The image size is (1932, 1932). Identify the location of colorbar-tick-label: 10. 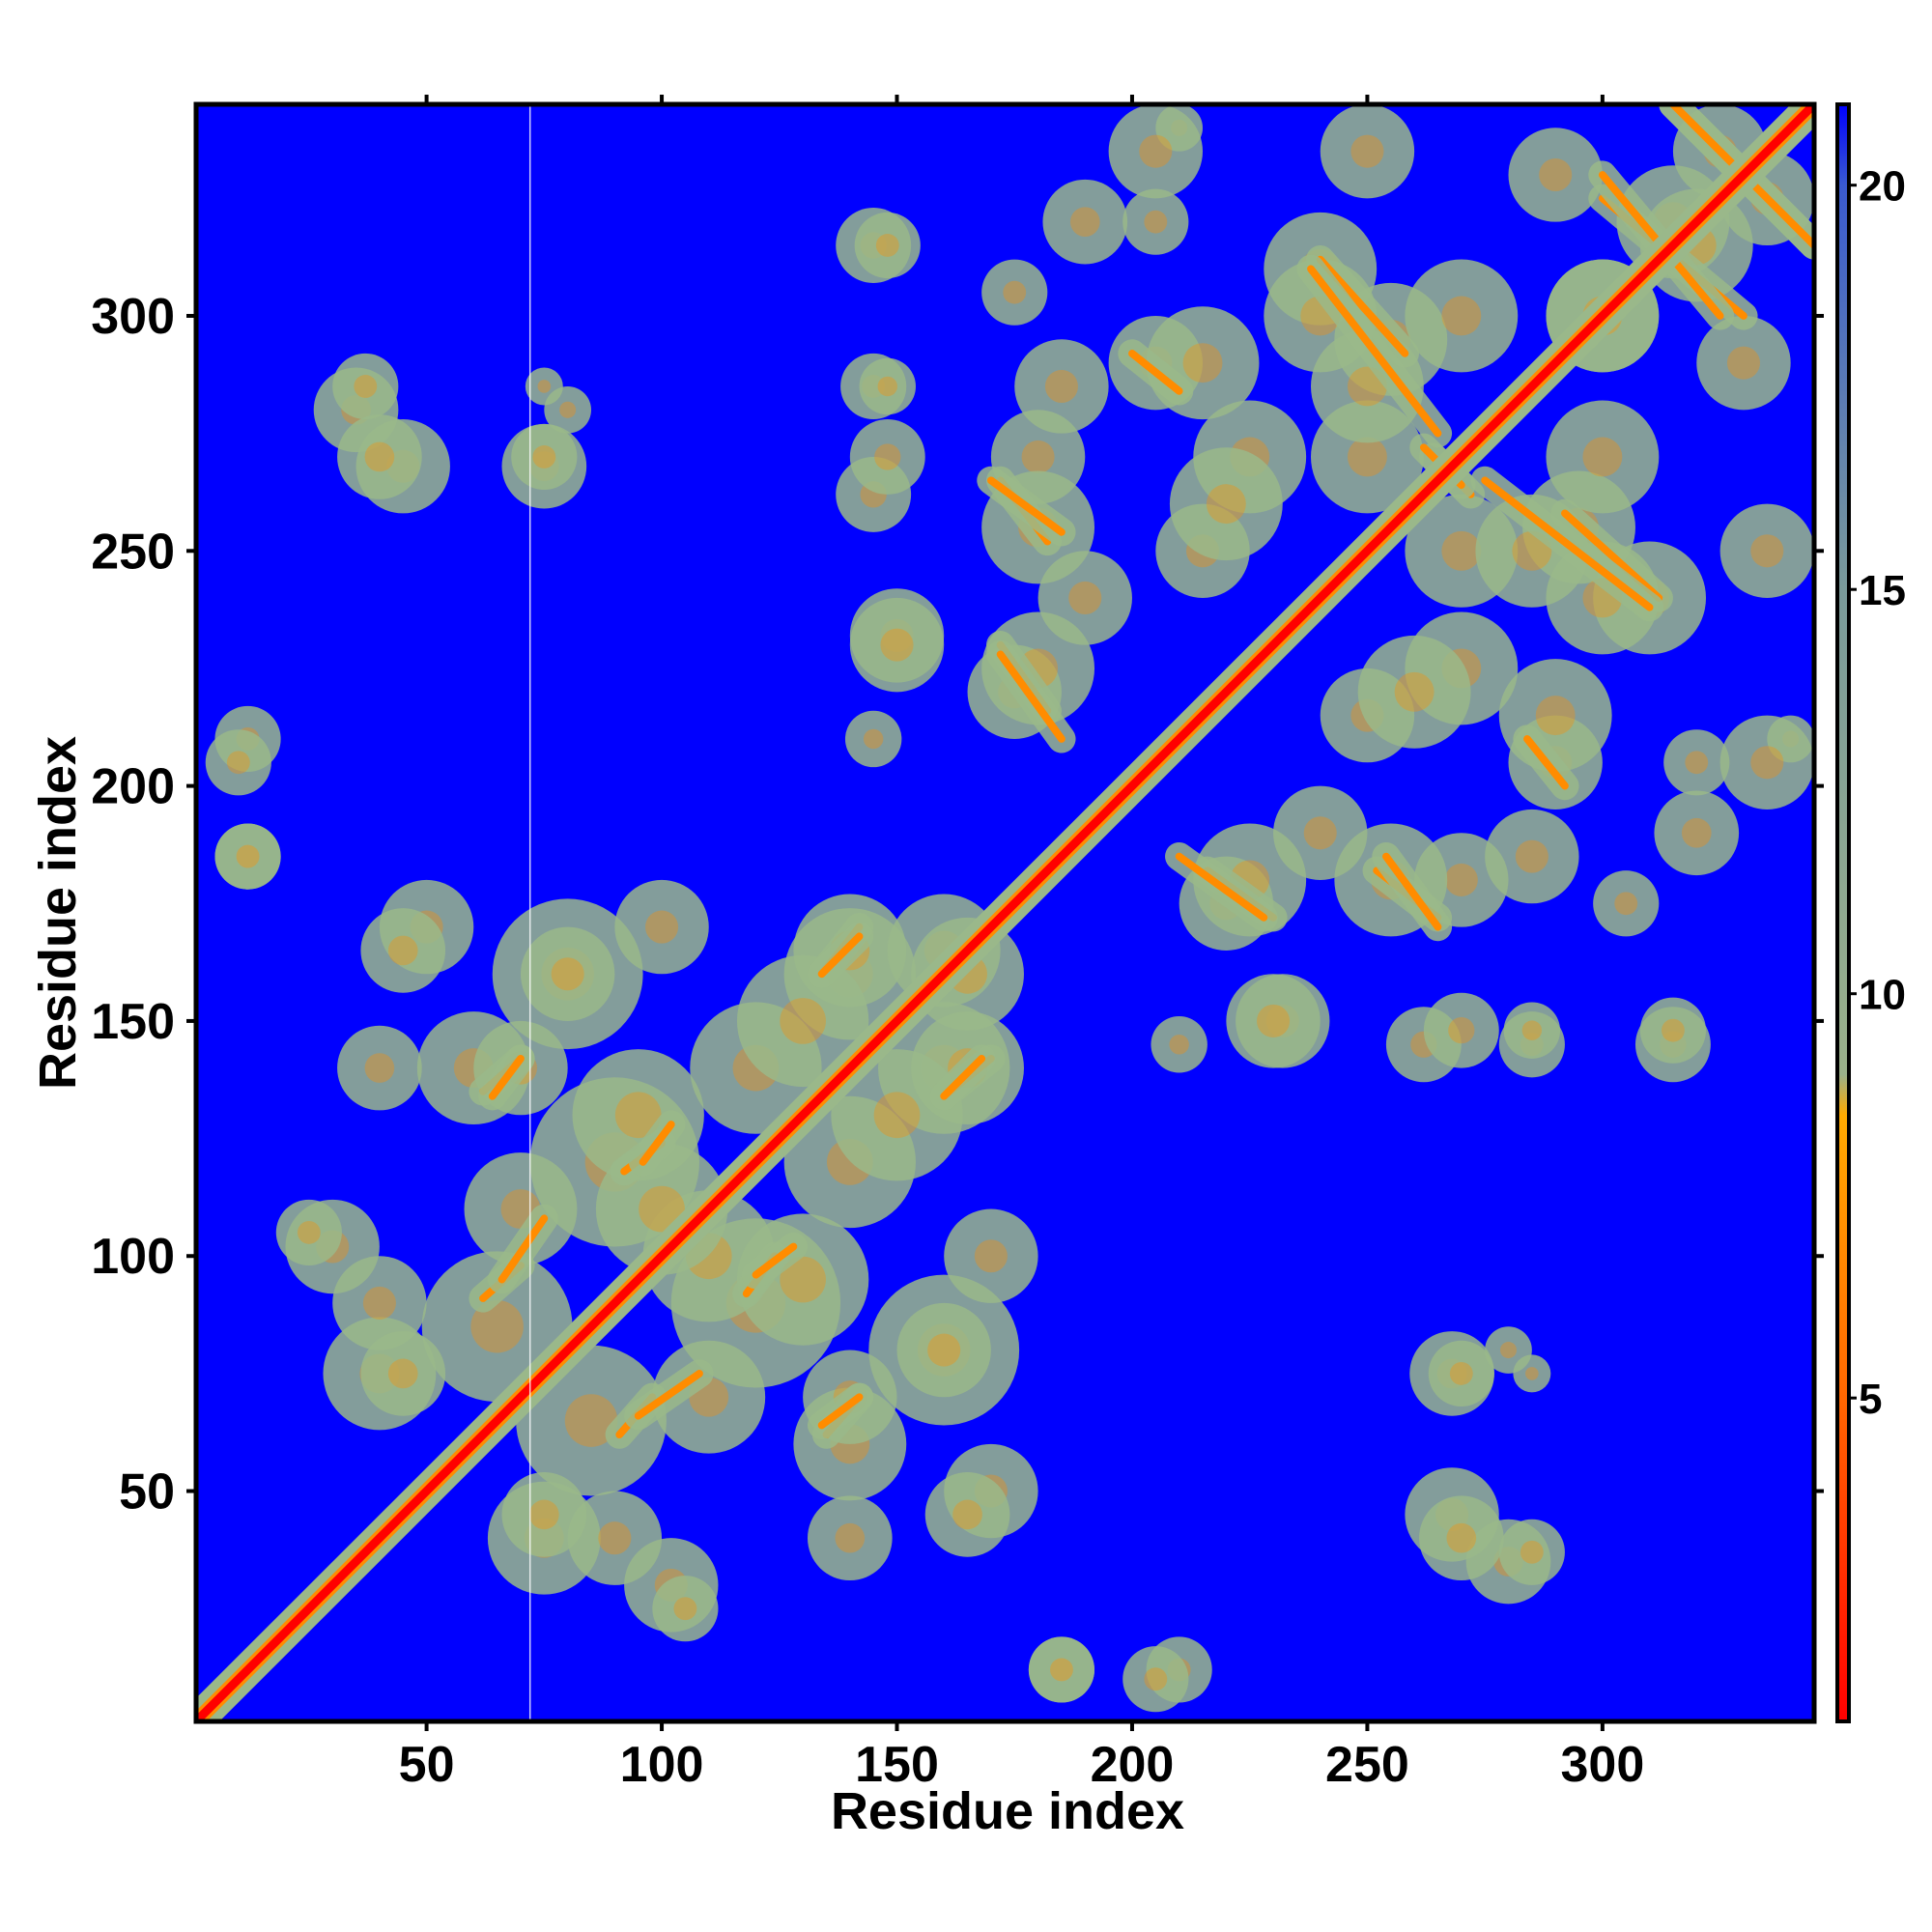
(1882, 995).